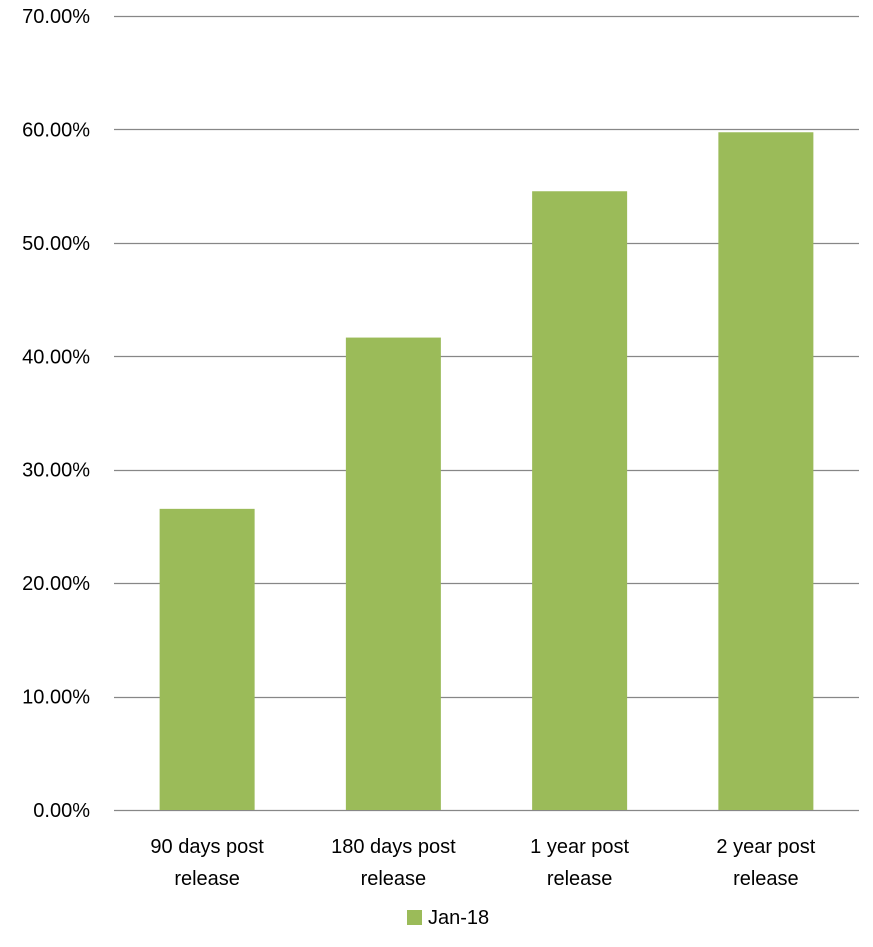  What do you see at coordinates (56, 17) in the screenshot?
I see `y-tick-label: 70.00%` at bounding box center [56, 17].